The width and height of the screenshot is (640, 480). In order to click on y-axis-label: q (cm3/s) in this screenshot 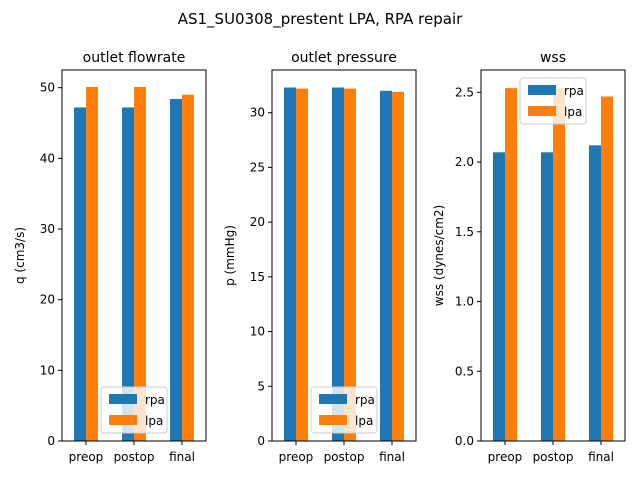, I will do `click(20, 255)`.